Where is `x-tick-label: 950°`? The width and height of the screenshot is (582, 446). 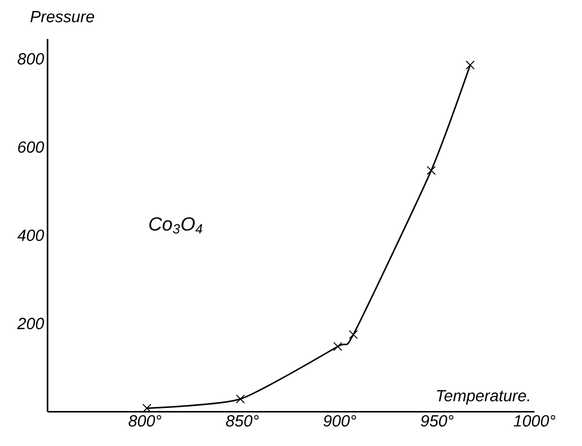 x-tick-label: 950° is located at coordinates (437, 421).